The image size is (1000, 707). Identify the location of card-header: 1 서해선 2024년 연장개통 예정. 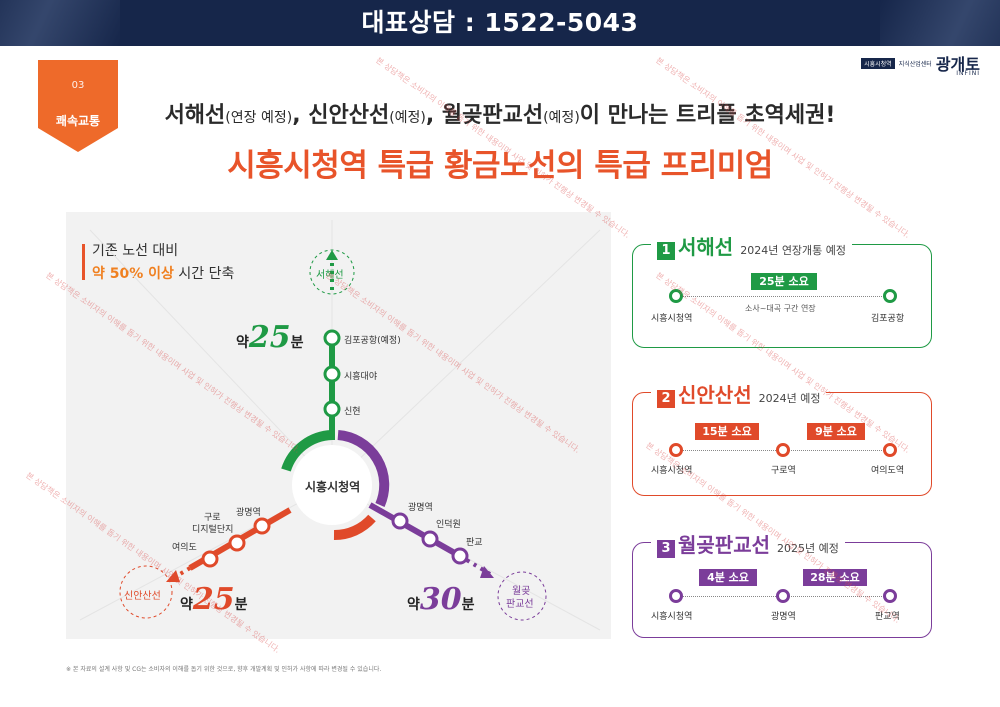
(752, 245).